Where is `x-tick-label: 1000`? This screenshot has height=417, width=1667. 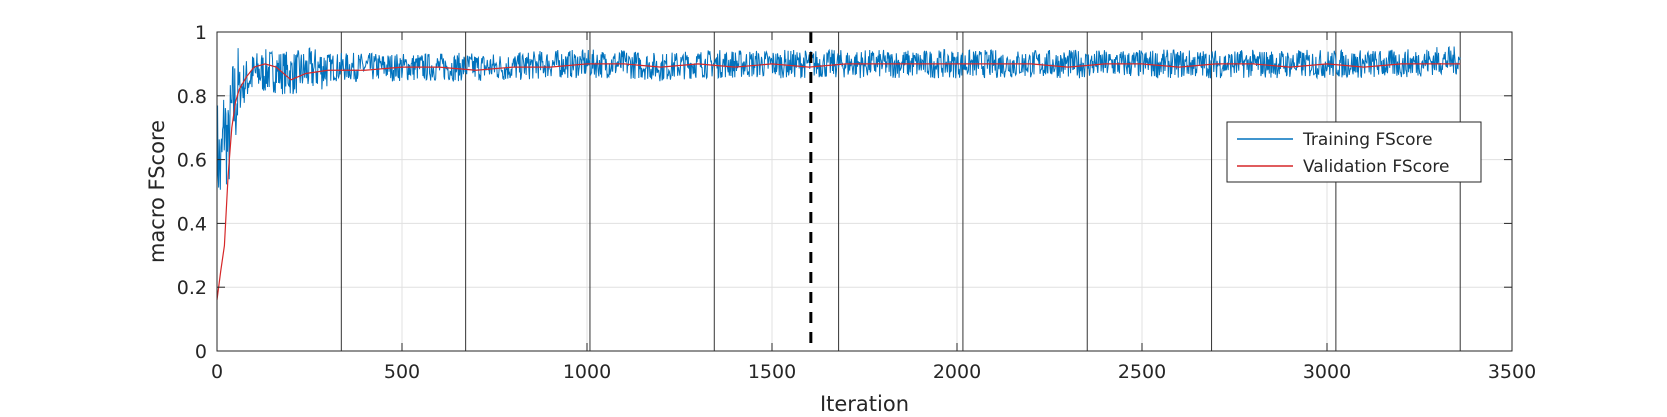
x-tick-label: 1000 is located at coordinates (587, 372).